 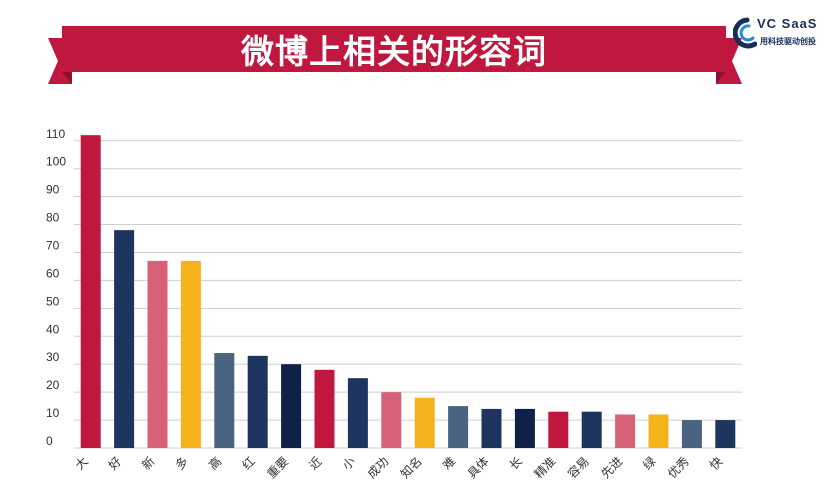 What do you see at coordinates (53, 273) in the screenshot?
I see `y-tick-label: 60` at bounding box center [53, 273].